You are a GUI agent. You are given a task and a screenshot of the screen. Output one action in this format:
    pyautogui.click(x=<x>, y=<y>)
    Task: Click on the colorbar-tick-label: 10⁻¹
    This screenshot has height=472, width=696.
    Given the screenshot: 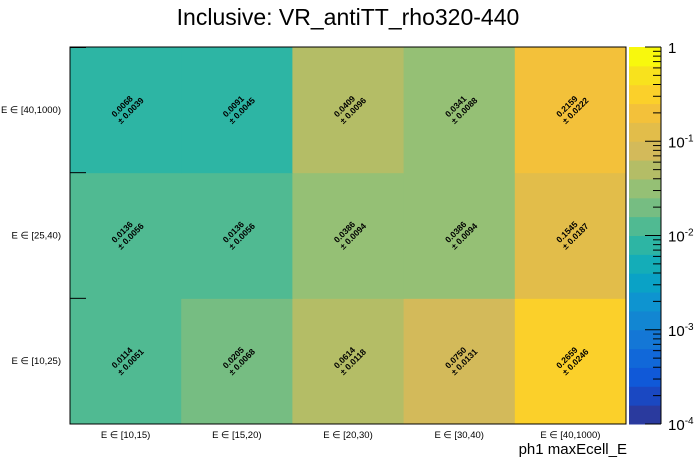 What is the action you would take?
    pyautogui.click(x=681, y=142)
    